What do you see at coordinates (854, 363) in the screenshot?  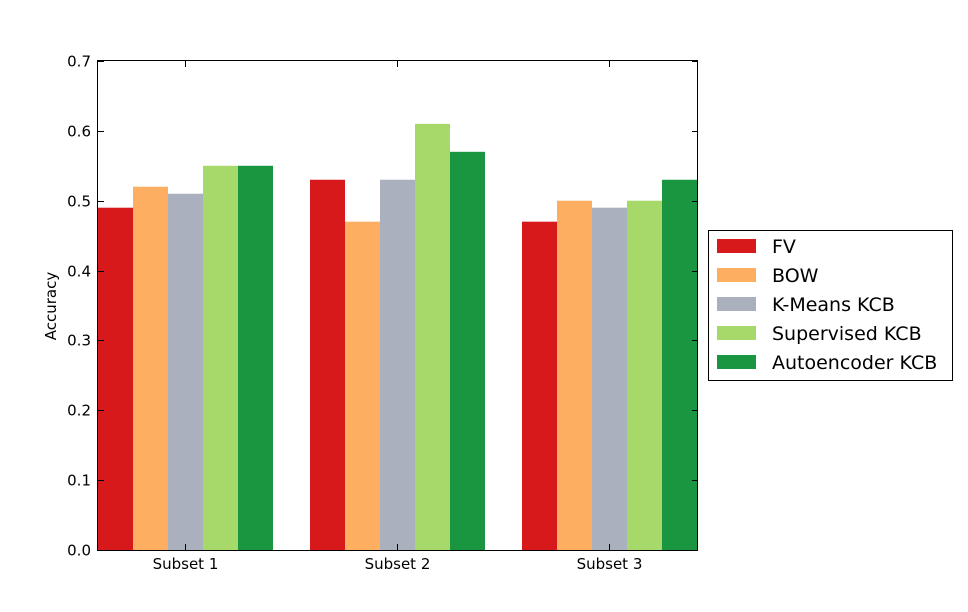 I see `legend-label: Autoencoder KCB` at bounding box center [854, 363].